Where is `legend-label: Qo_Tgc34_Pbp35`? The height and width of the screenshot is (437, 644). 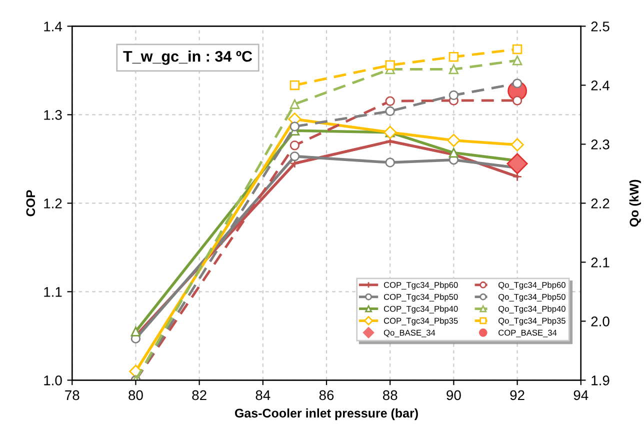
legend-label: Qo_Tgc34_Pbp35 is located at coordinates (532, 322).